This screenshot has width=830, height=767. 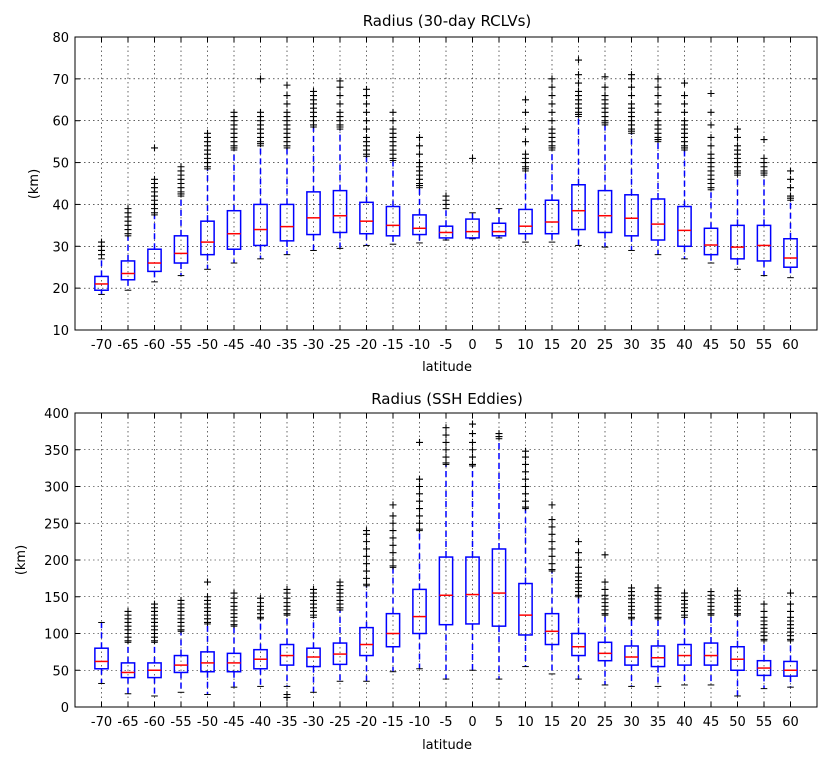 I want to click on box--50, so click(x=207, y=199).